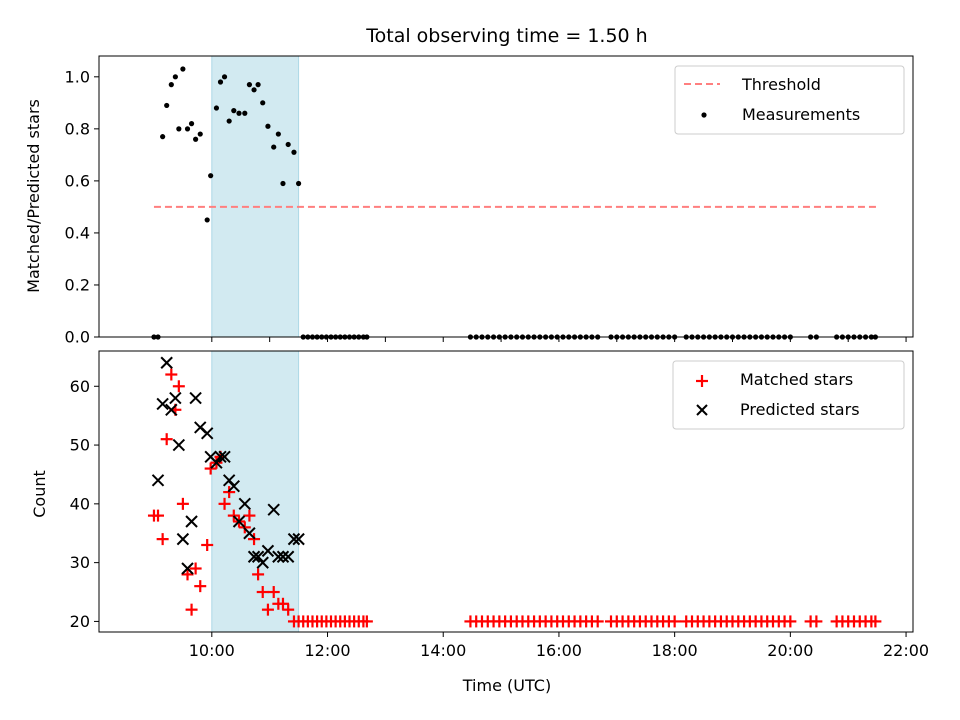 The image size is (960, 720). I want to click on matched-legend-label: Matched stars, so click(796, 379).